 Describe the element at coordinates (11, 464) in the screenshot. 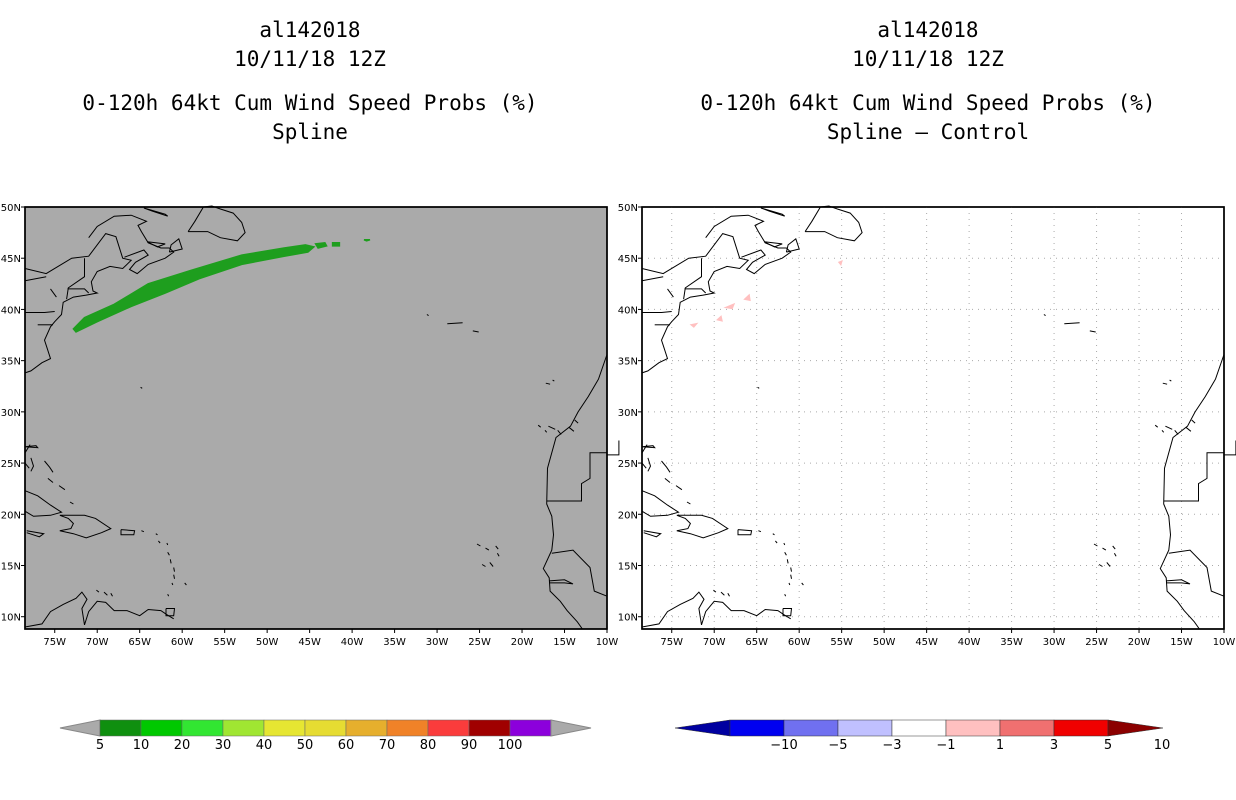

I see `latitude-label: 25N` at that location.